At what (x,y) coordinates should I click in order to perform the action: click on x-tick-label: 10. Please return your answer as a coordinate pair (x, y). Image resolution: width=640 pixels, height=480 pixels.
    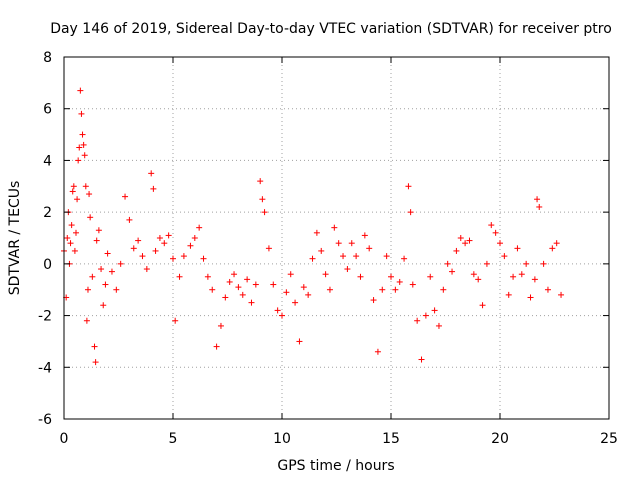
    Looking at the image, I should click on (282, 439).